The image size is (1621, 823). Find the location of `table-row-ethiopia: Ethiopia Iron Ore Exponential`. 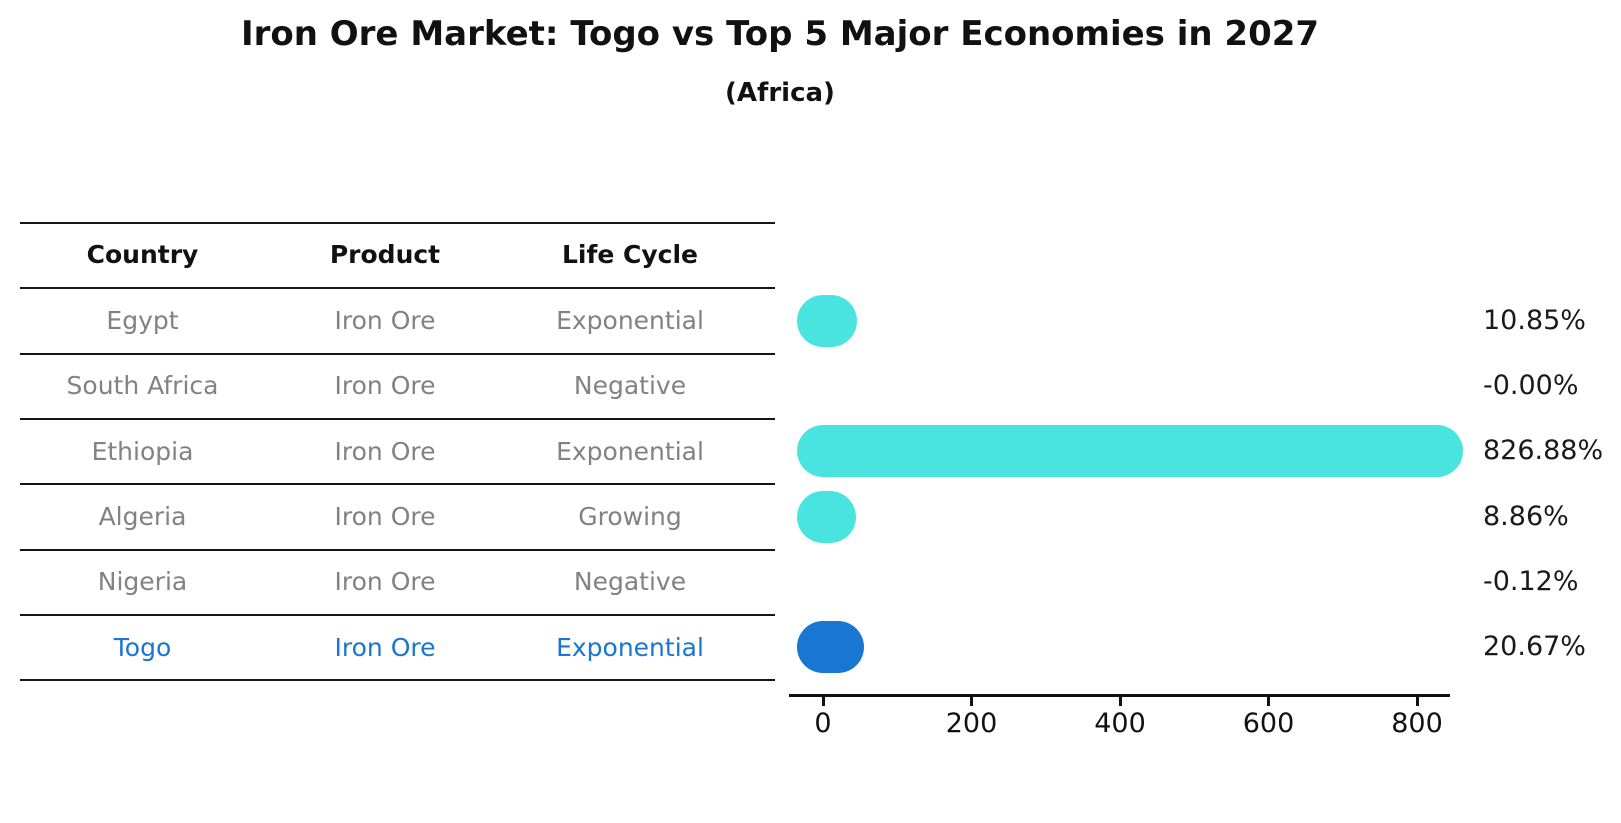

table-row-ethiopia: Ethiopia Iron Ore Exponential is located at coordinates (400, 451).